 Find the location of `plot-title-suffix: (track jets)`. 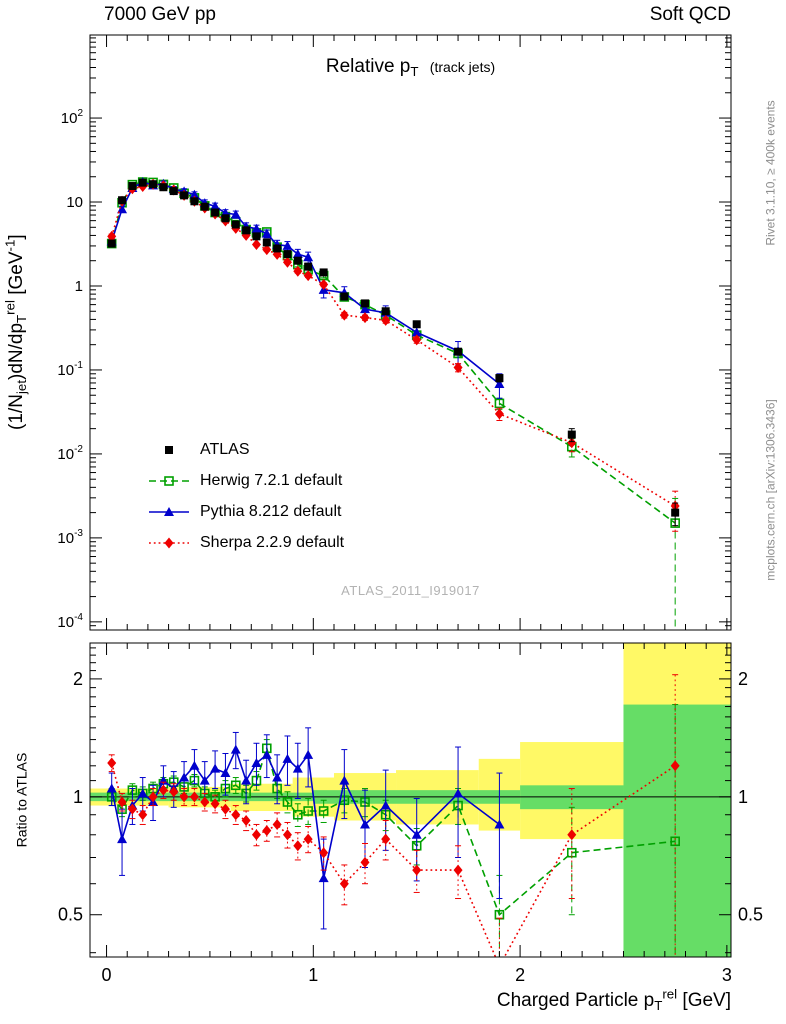

plot-title-suffix: (track jets) is located at coordinates (462, 67).